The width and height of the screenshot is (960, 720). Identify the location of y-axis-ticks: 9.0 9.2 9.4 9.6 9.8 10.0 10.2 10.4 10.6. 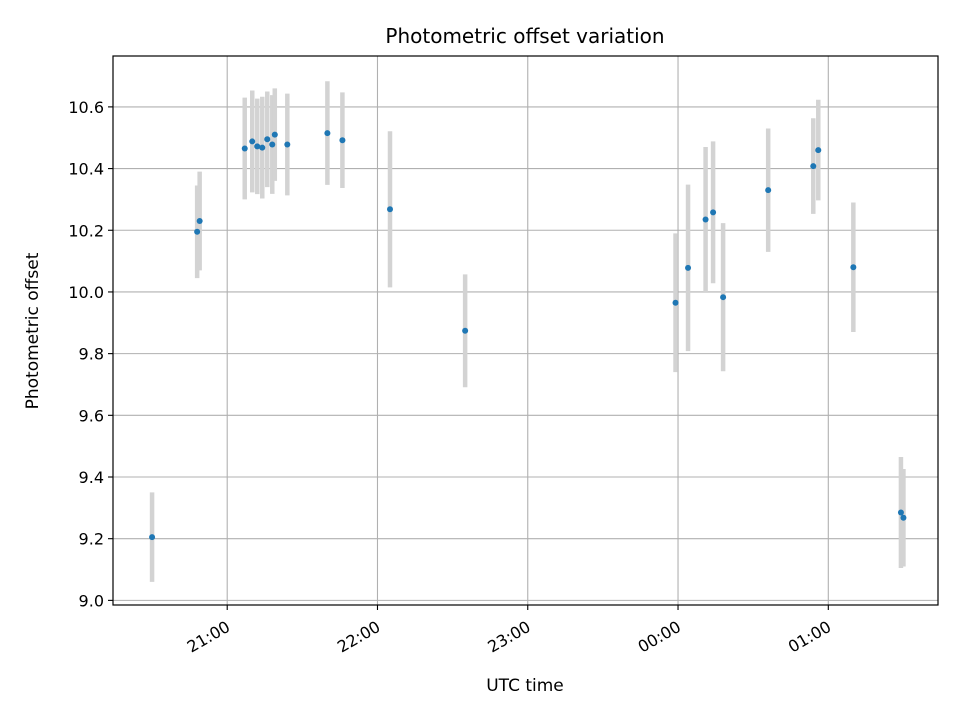
(90, 354).